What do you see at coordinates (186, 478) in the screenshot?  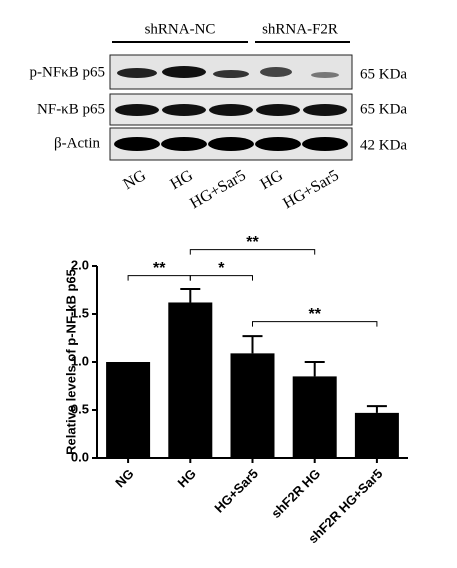 I see `x-tick-label: HG` at bounding box center [186, 478].